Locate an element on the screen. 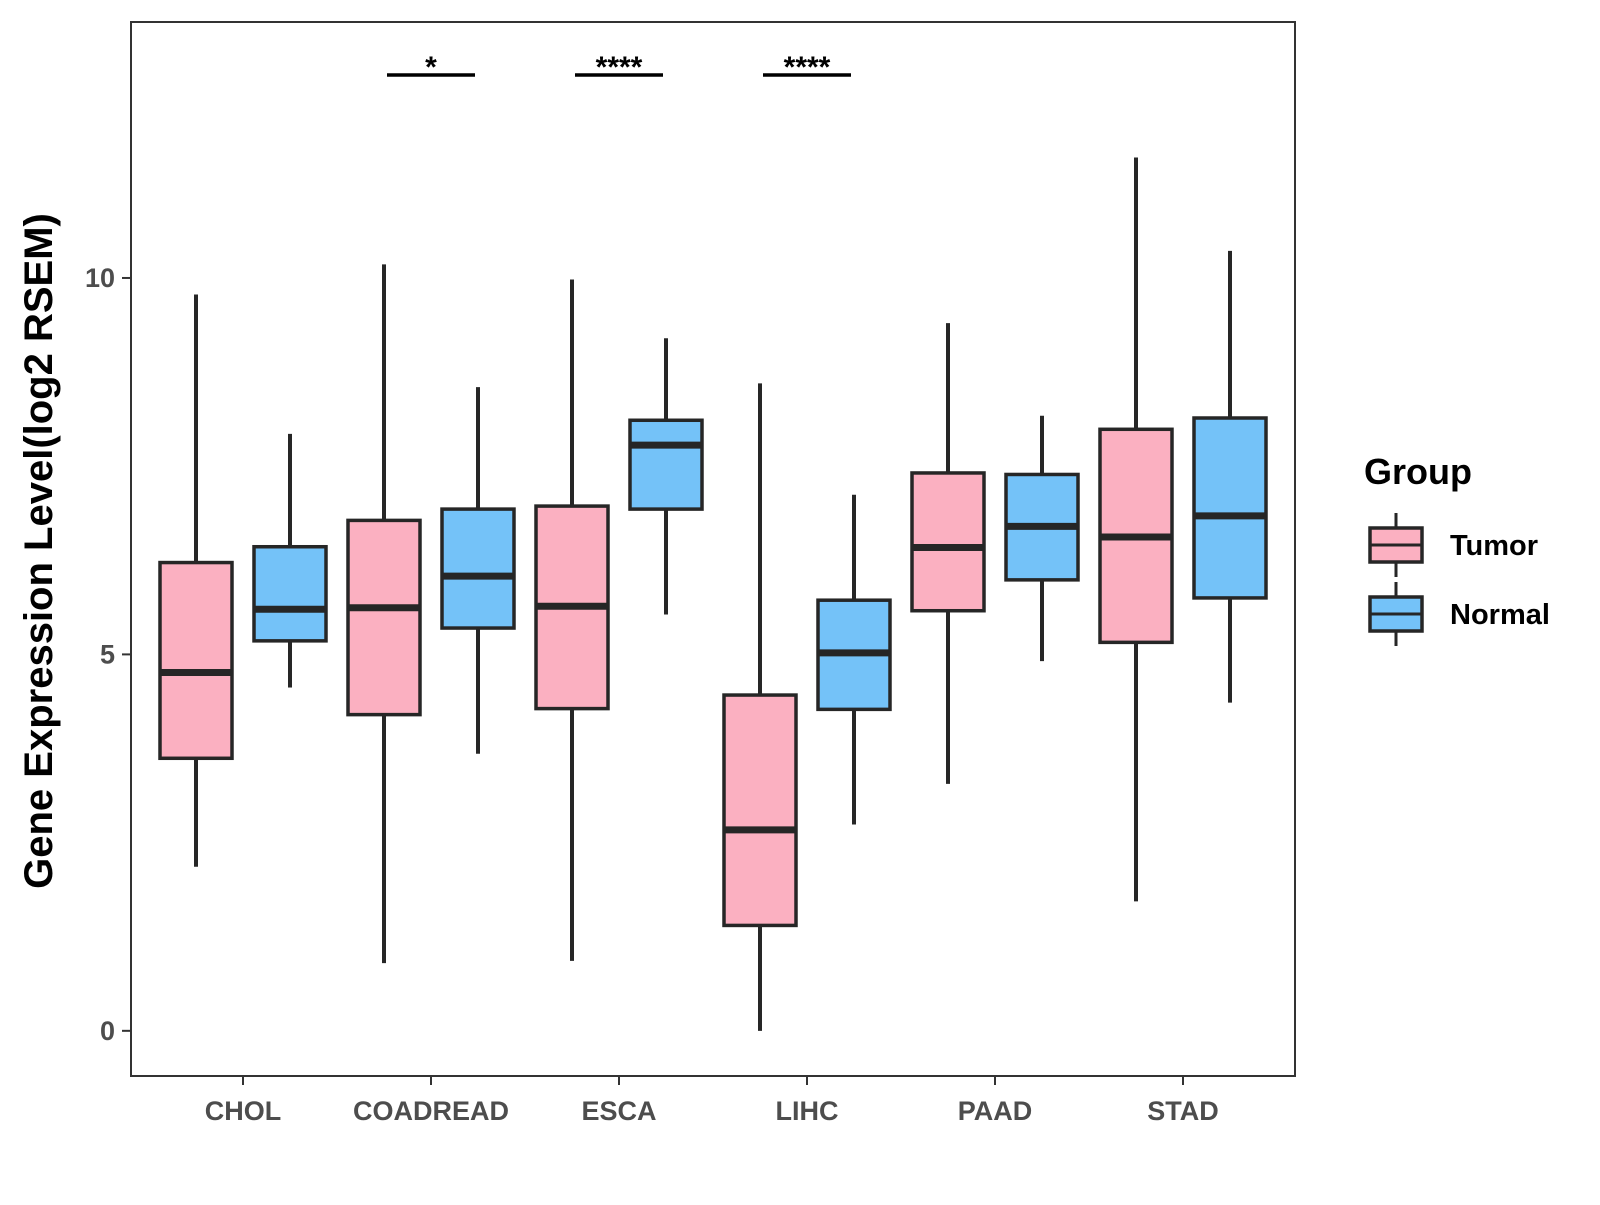 This screenshot has width=1600, height=1205. box-paad-tumor is located at coordinates (948, 553).